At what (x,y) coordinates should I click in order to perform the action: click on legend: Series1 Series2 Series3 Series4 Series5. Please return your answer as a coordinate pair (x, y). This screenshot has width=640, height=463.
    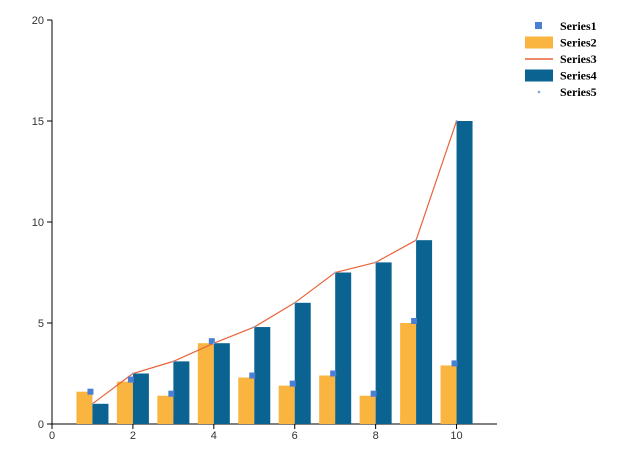
    Looking at the image, I should click on (561, 59).